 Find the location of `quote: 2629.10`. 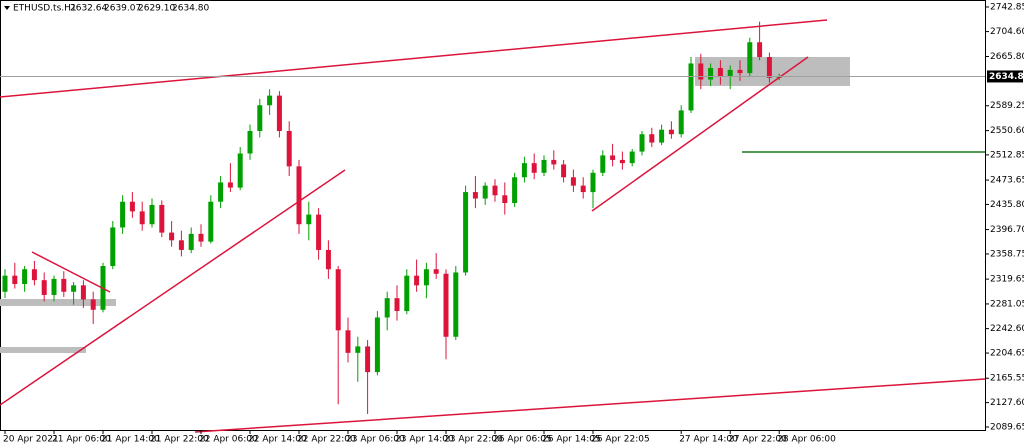

quote: 2629.10 is located at coordinates (156, 9).